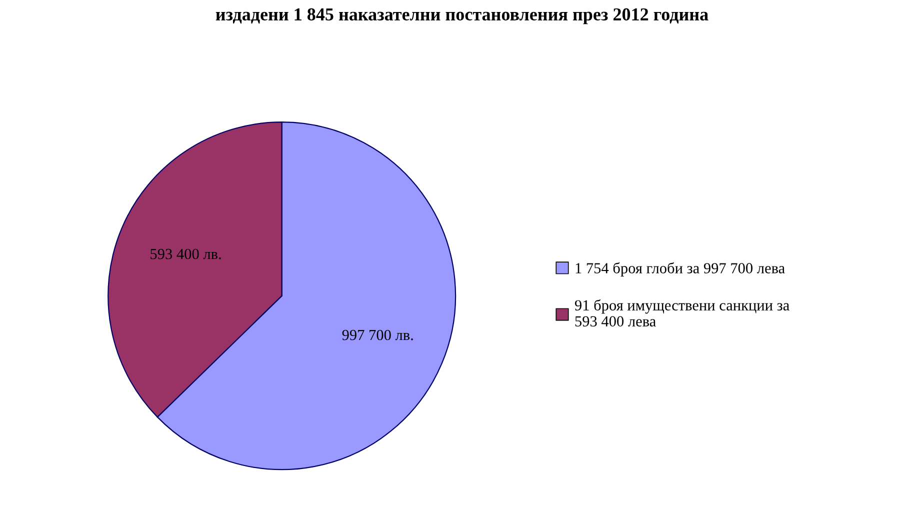  What do you see at coordinates (377, 335) in the screenshot?
I see `data-label: 997 700 лв.` at bounding box center [377, 335].